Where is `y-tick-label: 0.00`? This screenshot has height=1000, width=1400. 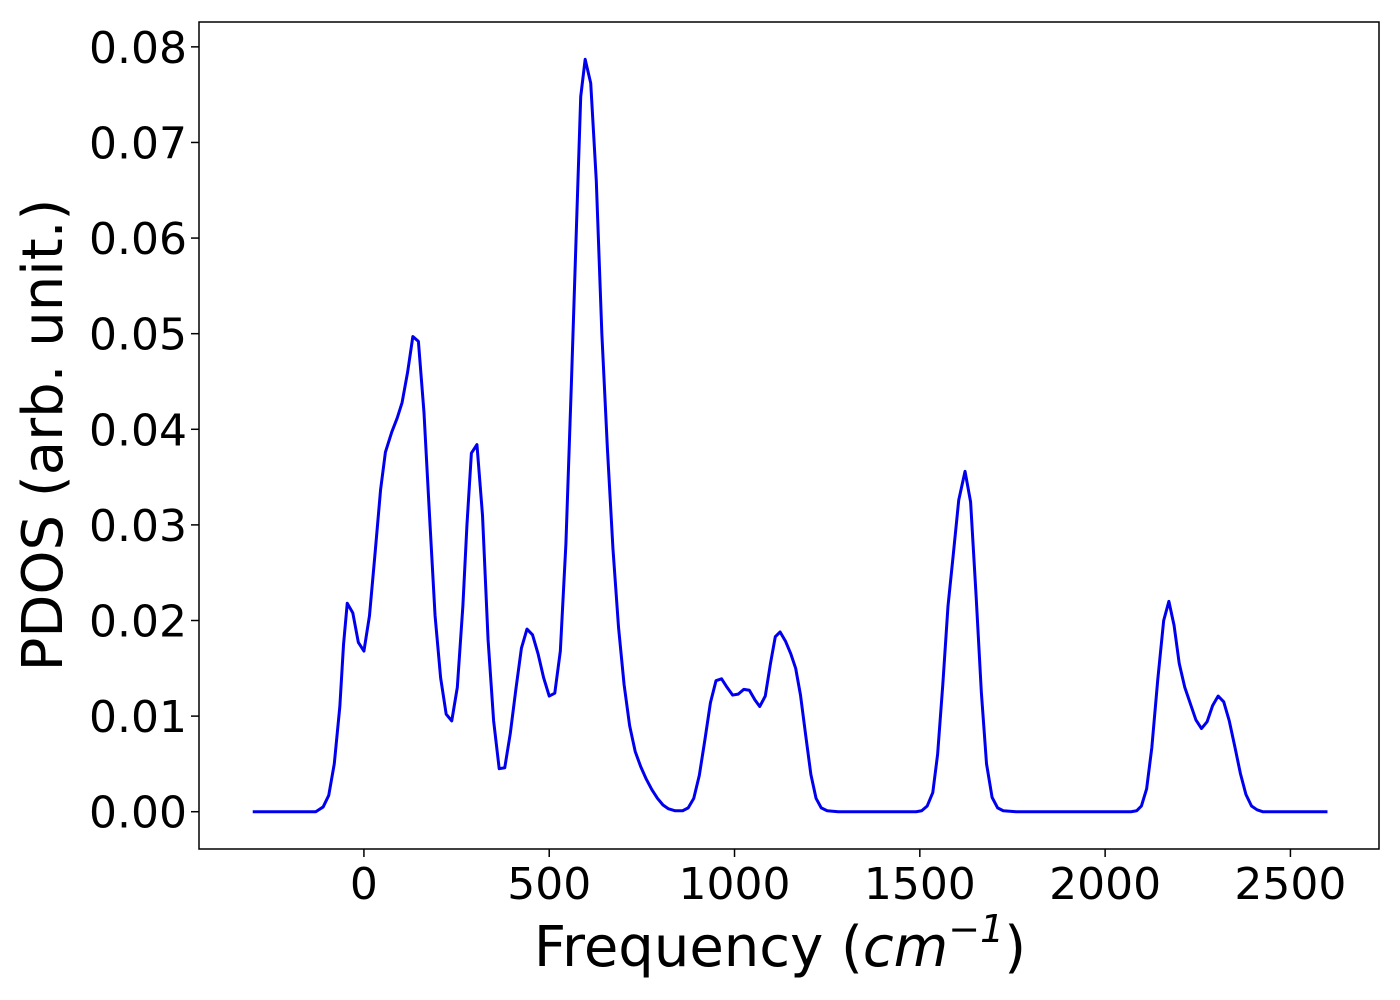
y-tick-label: 0.00 is located at coordinates (138, 813).